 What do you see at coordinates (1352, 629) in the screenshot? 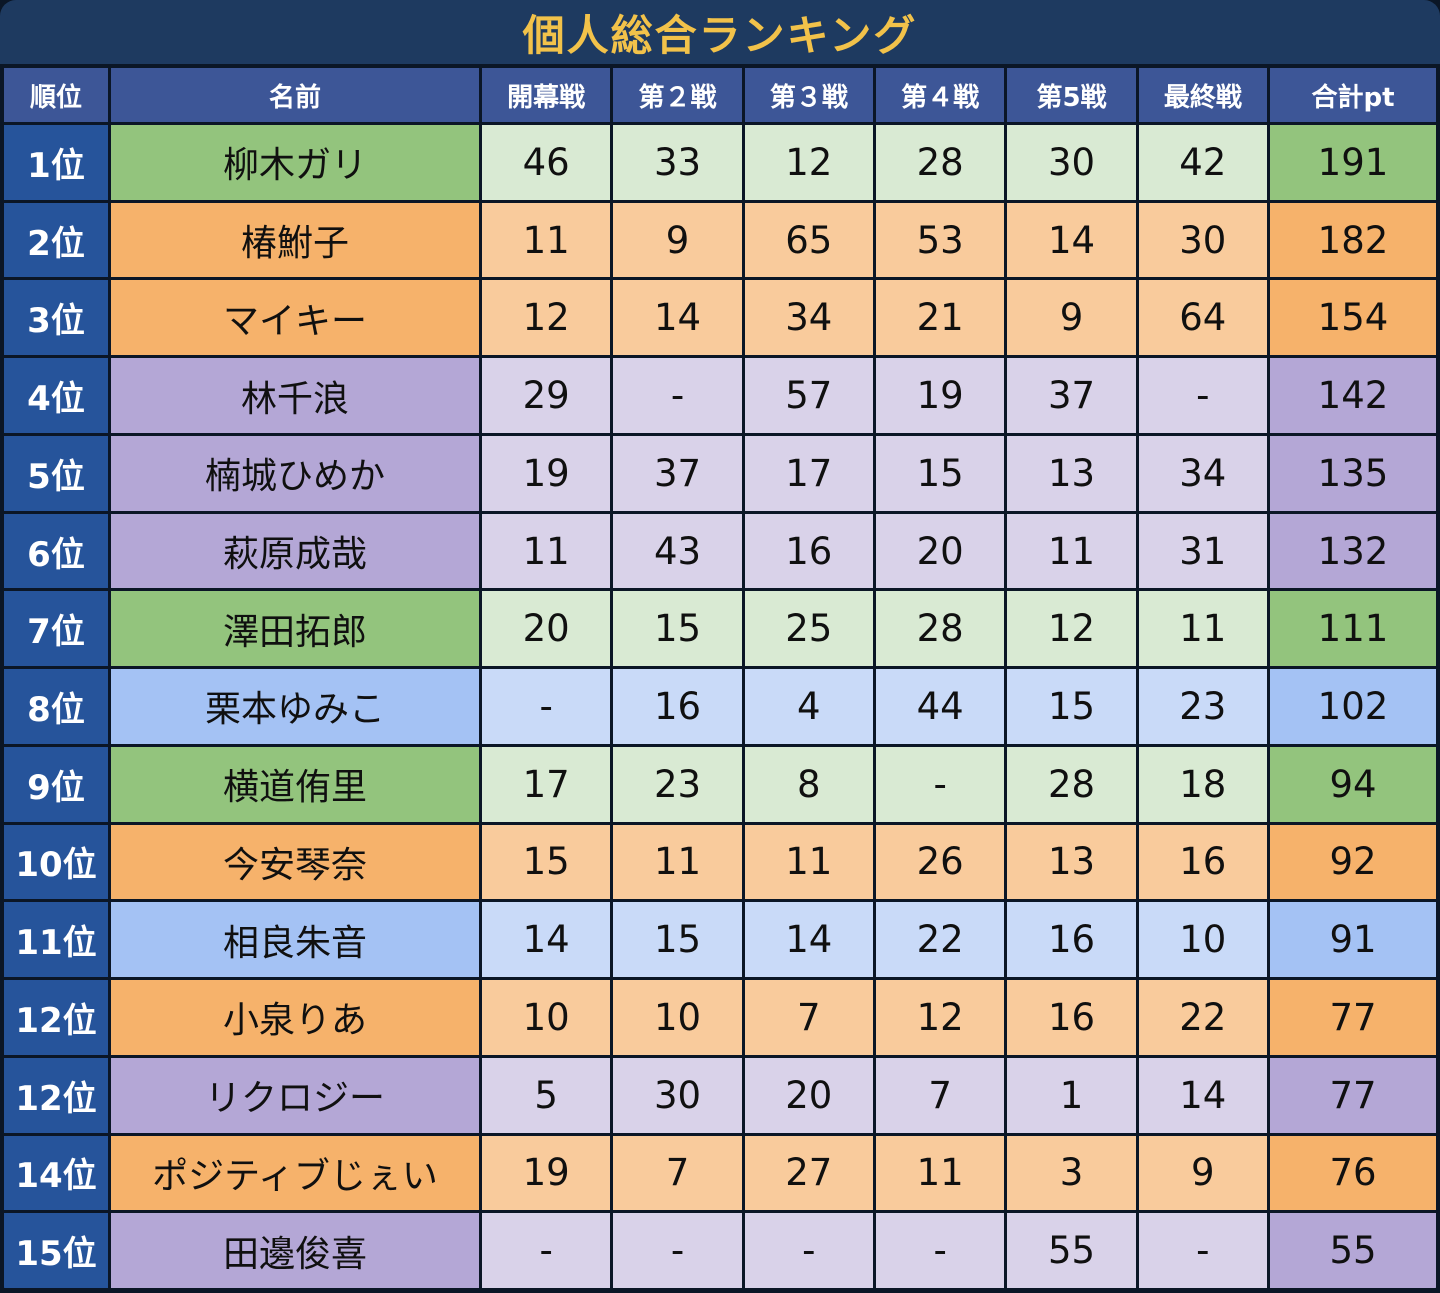
I see `total-cell: 111` at bounding box center [1352, 629].